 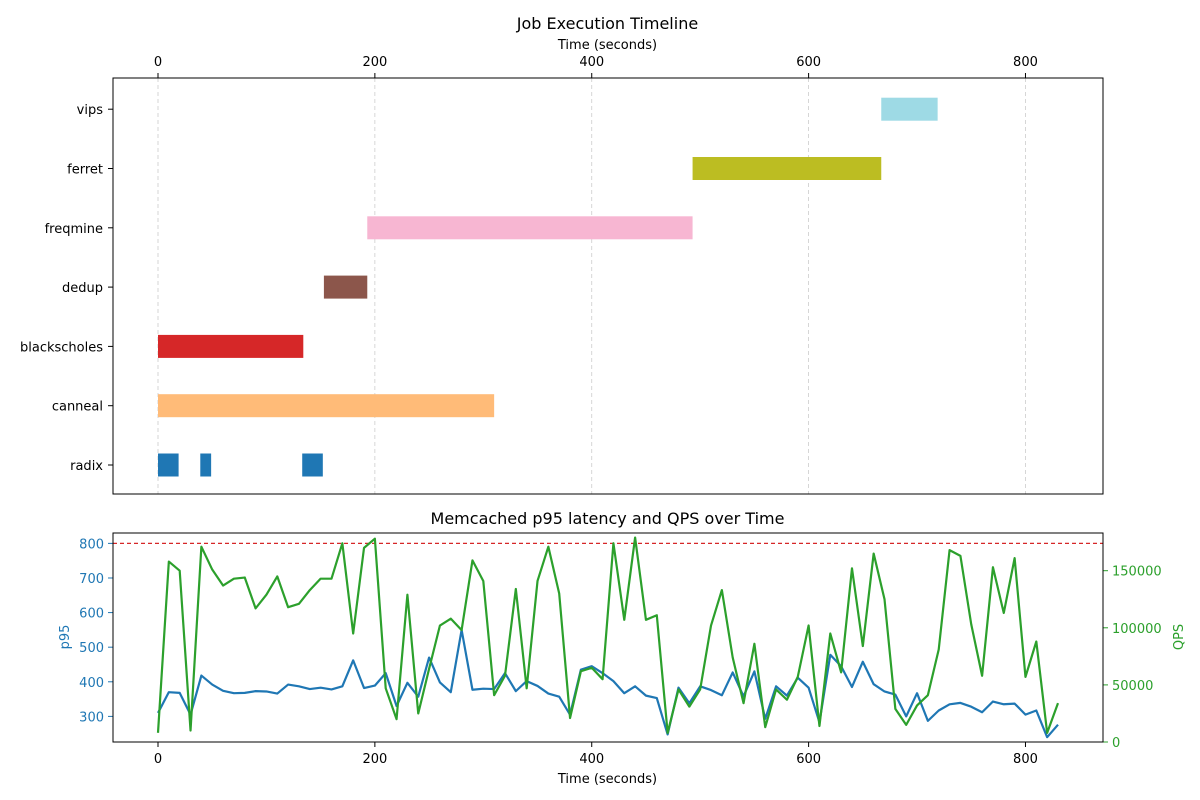 I want to click on latency-ylabel-right: QPS, so click(x=1179, y=637).